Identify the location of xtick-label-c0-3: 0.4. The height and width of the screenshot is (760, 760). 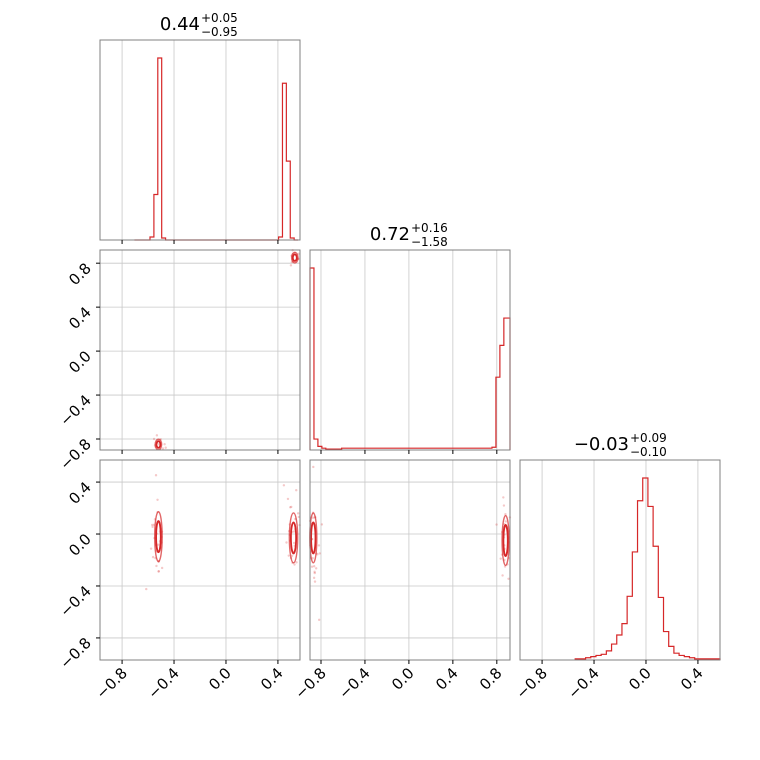
(272, 679).